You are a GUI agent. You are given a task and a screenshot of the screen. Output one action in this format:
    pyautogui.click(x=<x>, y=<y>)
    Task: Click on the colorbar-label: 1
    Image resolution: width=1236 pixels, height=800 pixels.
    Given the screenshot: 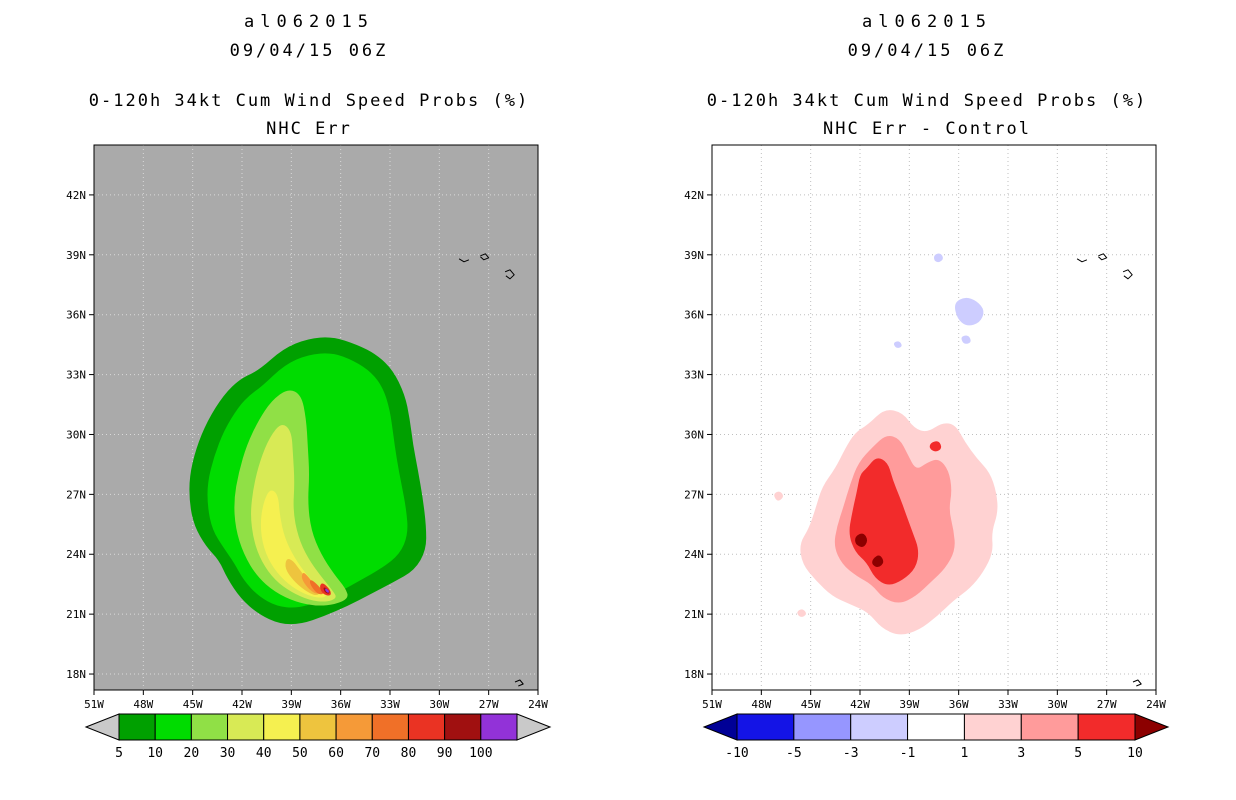 What is the action you would take?
    pyautogui.click(x=965, y=753)
    